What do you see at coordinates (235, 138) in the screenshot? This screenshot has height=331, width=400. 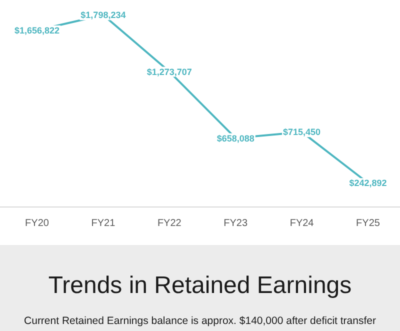 I see `data-label: $658,088` at bounding box center [235, 138].